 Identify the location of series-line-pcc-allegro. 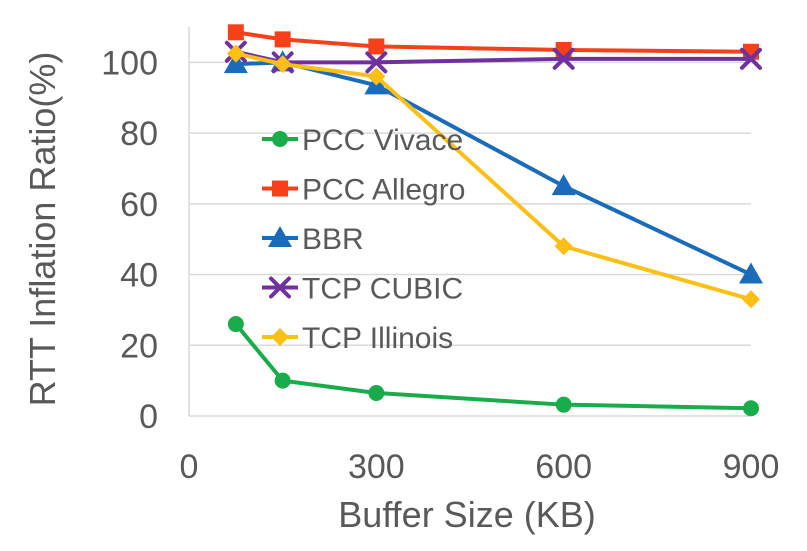
(493, 42).